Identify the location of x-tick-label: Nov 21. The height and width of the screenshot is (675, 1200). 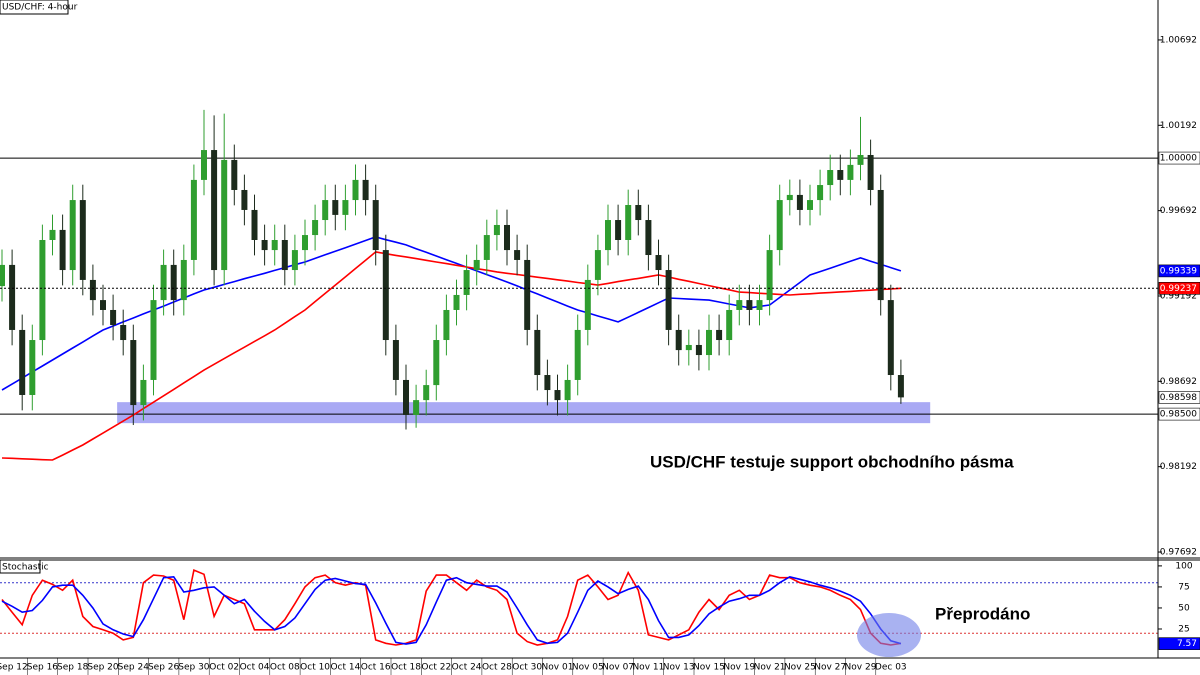
(770, 668).